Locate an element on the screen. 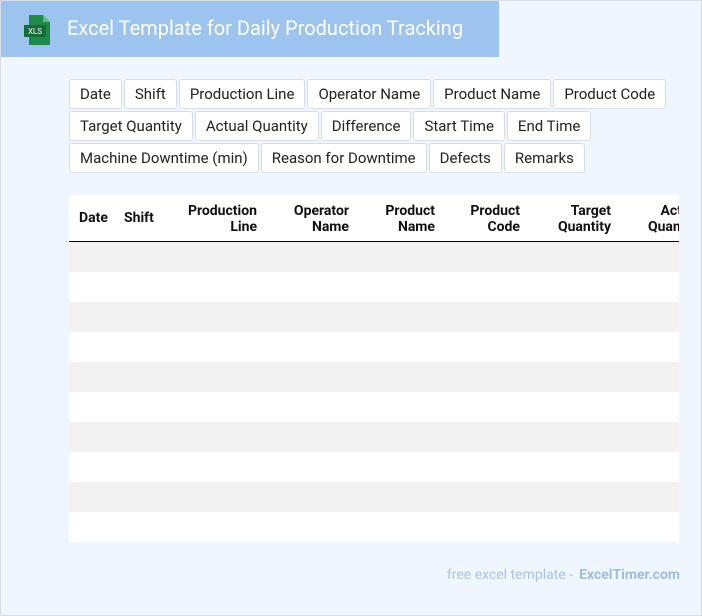 The image size is (702, 616). field-tag: Shift is located at coordinates (150, 94).